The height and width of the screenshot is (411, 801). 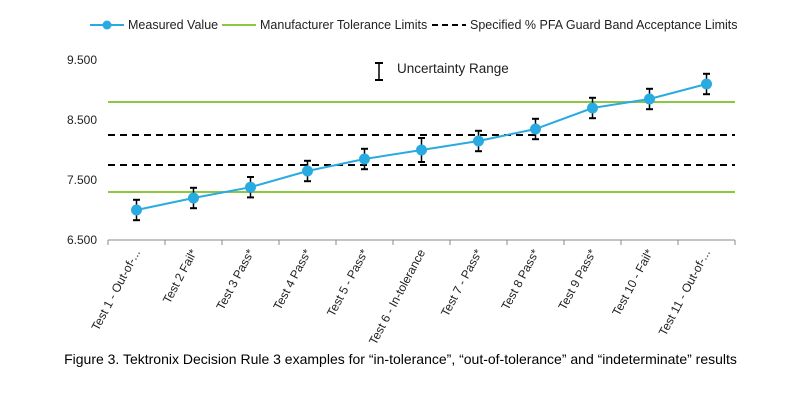 I want to click on x-tick-label: Test 9 Pass*, so click(x=577, y=280).